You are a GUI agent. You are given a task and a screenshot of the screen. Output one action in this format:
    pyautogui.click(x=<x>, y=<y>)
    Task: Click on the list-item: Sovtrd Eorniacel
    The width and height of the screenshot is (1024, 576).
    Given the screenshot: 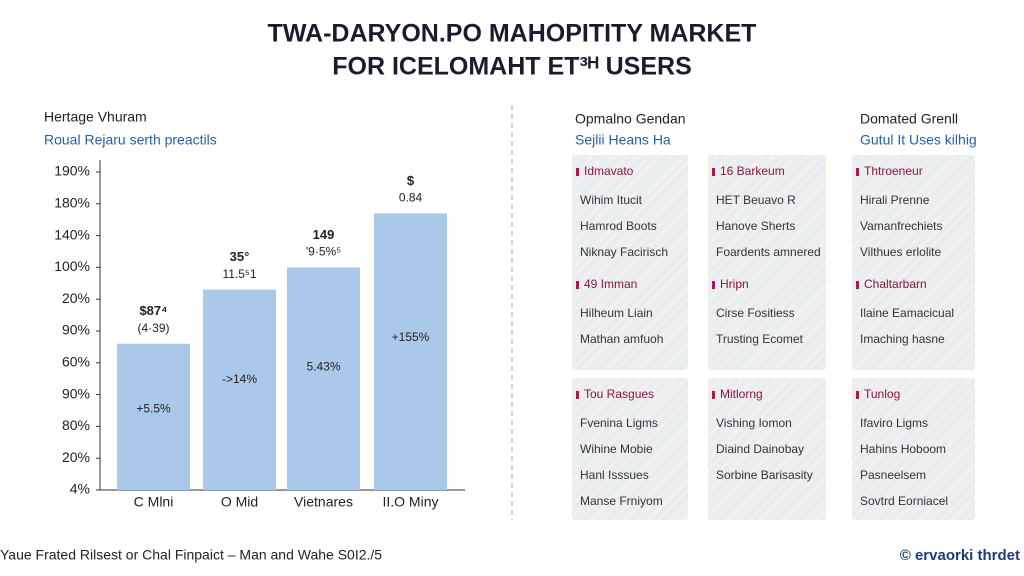 What is the action you would take?
    pyautogui.click(x=904, y=501)
    